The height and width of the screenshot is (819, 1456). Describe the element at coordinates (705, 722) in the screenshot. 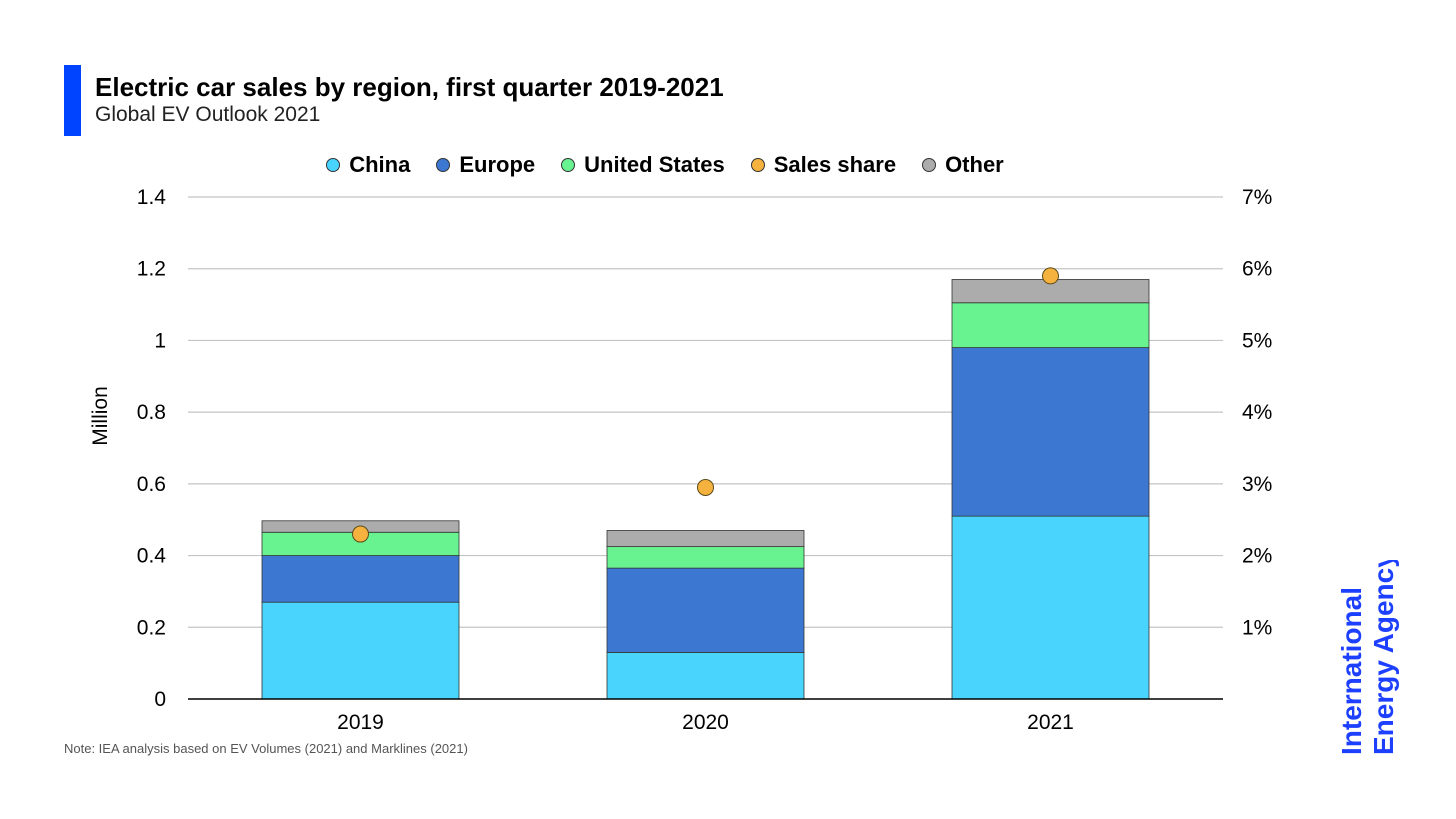

I see `x-tick-label: 2020` at that location.